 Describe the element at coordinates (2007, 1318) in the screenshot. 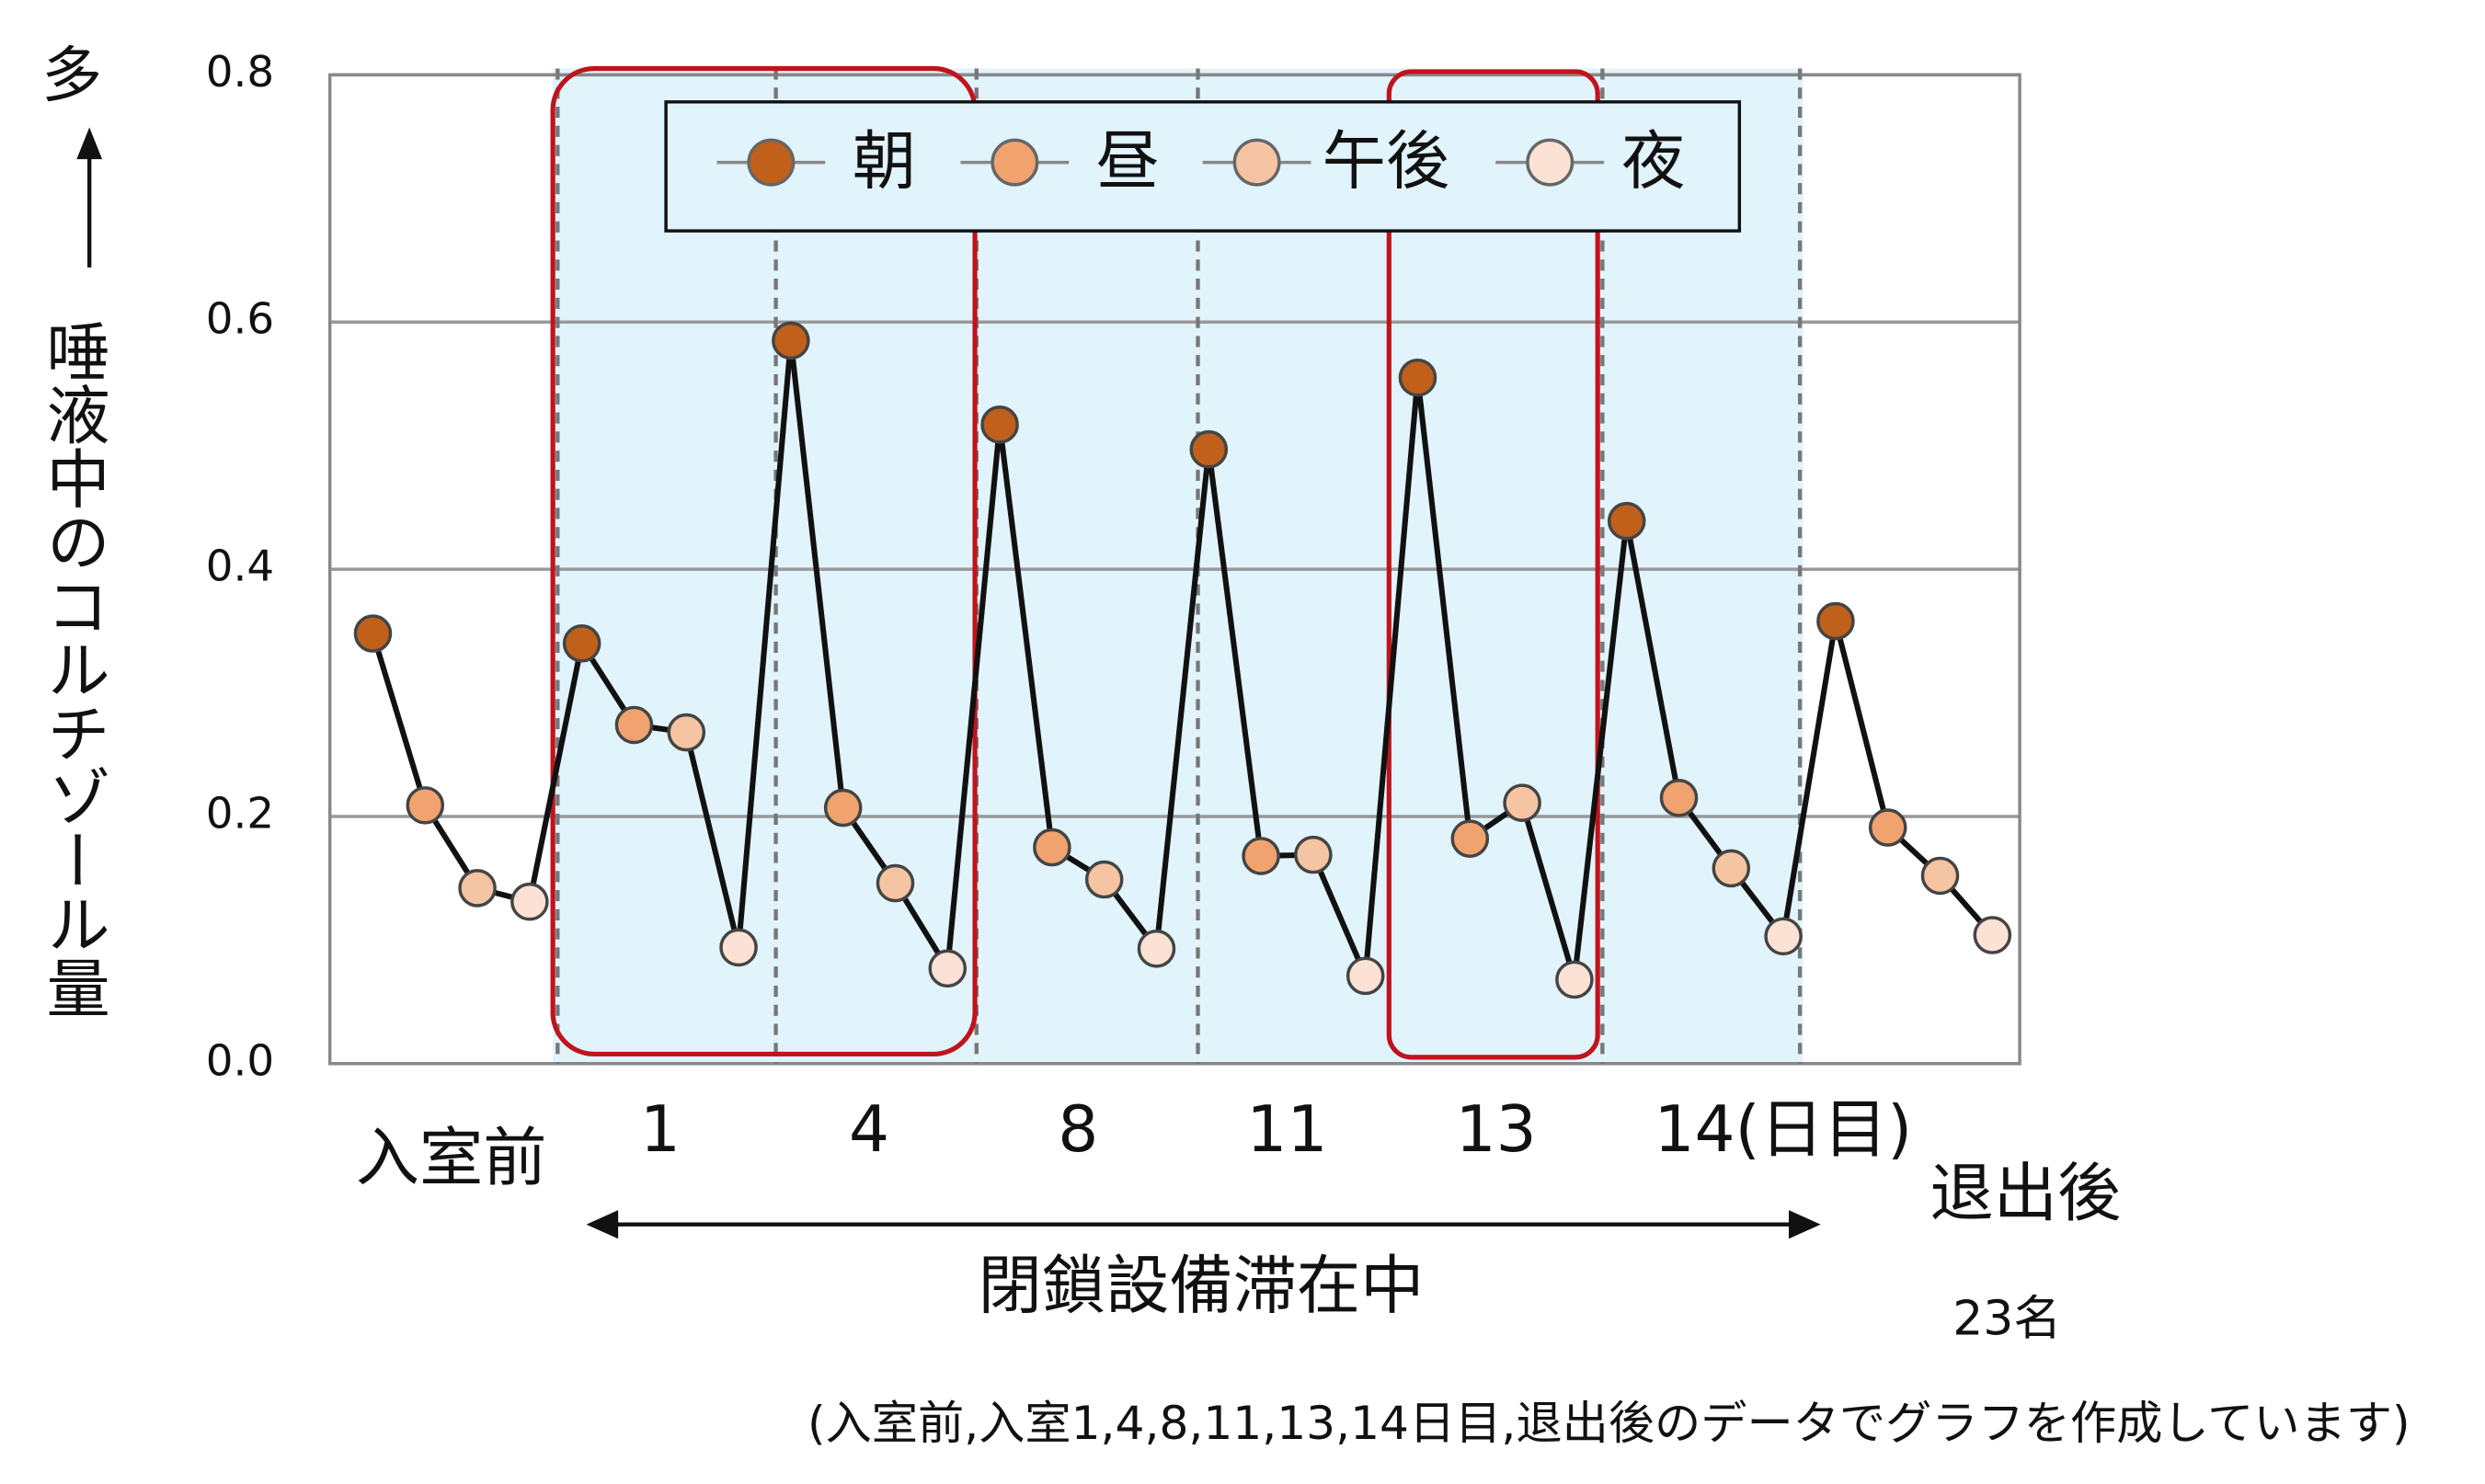

I see `sample-size: 23名` at that location.